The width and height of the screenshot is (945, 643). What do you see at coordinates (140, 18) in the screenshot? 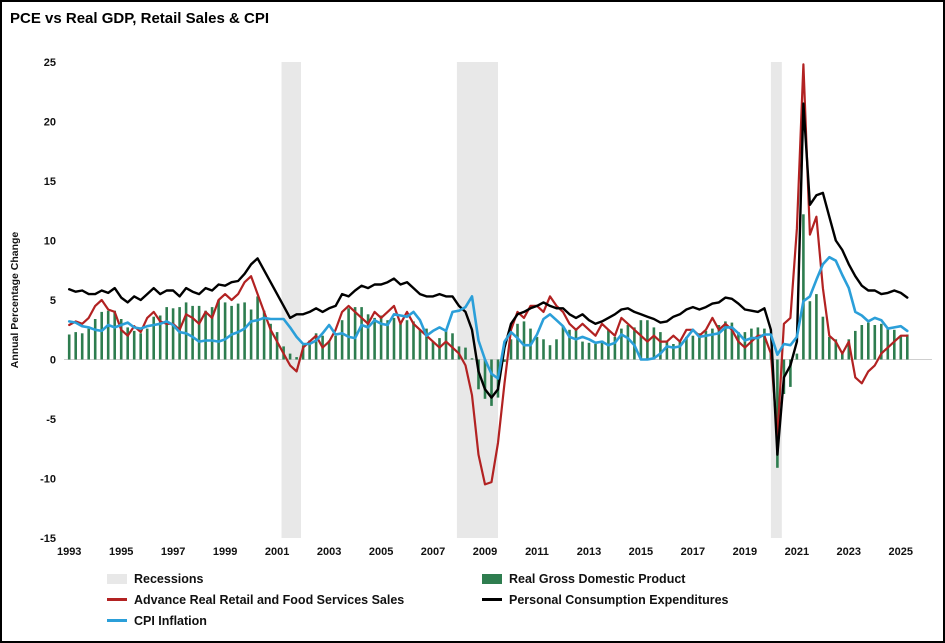
I see `chart-title: PCE vs Real GDP, Retail Sales & CPI` at bounding box center [140, 18].